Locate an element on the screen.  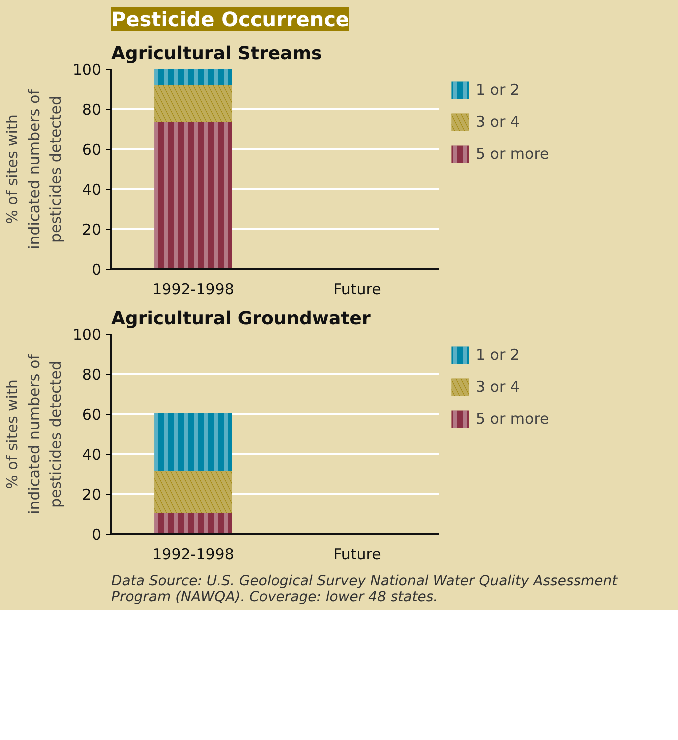
text: 3 or 4 is located at coordinates (498, 387).